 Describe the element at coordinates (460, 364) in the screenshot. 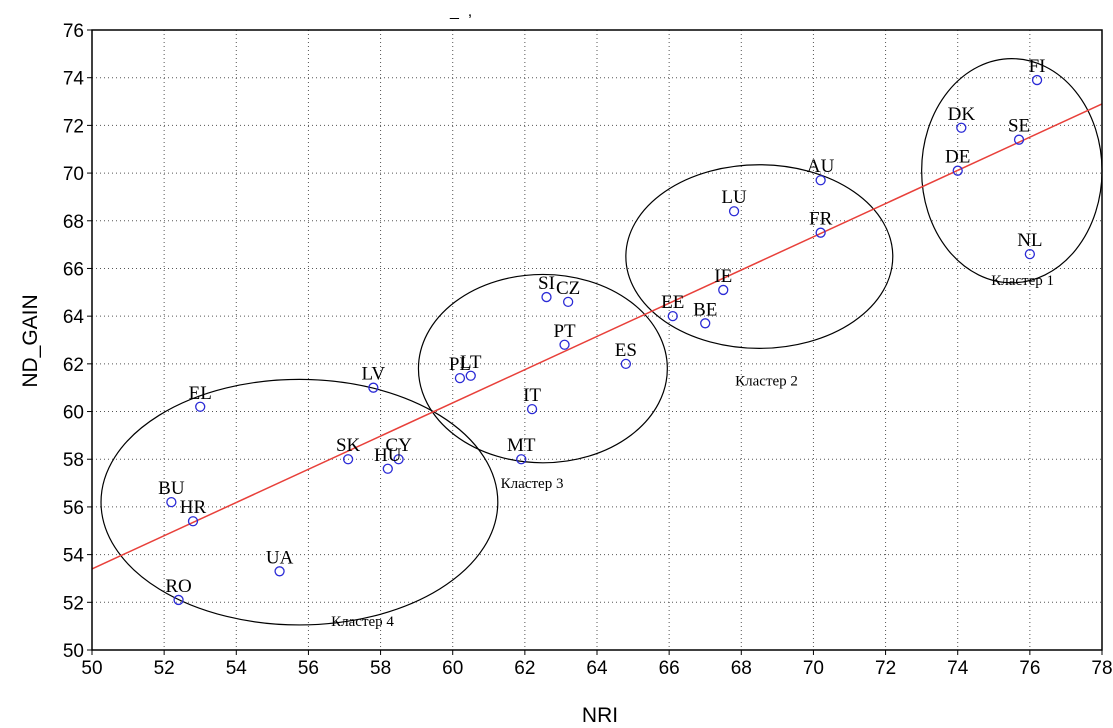

I see `point-label: PL` at that location.